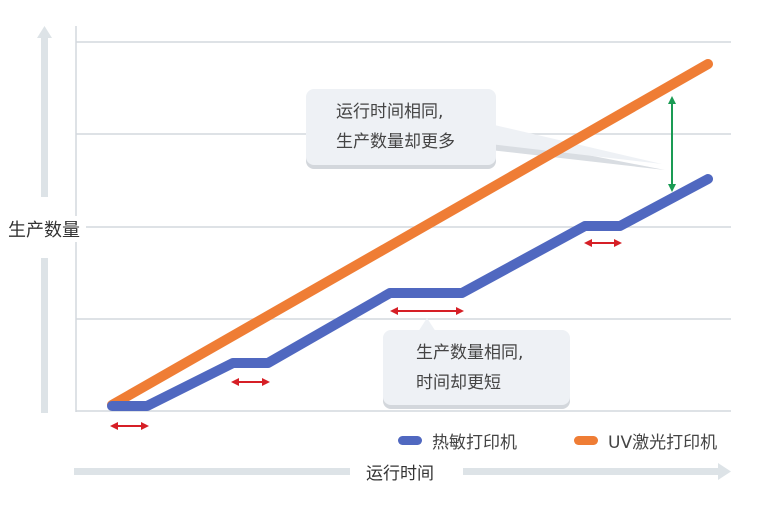 The width and height of the screenshot is (770, 507). I want to click on legend-swatch-orange, so click(586, 440).